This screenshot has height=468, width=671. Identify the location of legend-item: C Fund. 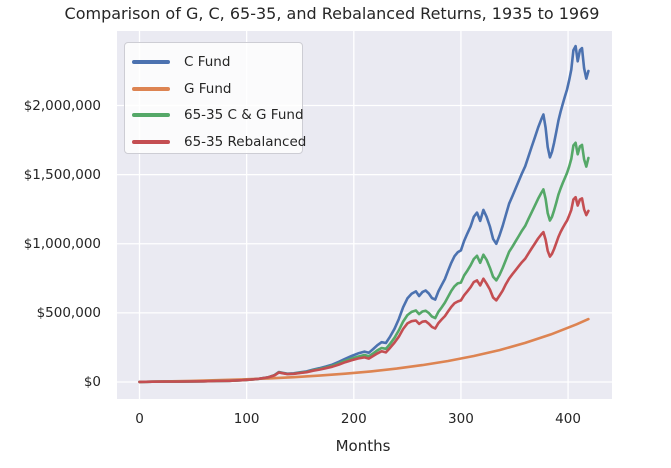
(213, 62).